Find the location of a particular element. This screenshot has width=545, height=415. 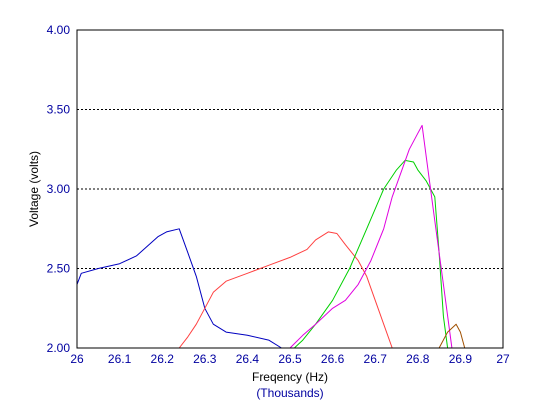

x-axis-label: Freqency (Hz) is located at coordinates (290, 377).